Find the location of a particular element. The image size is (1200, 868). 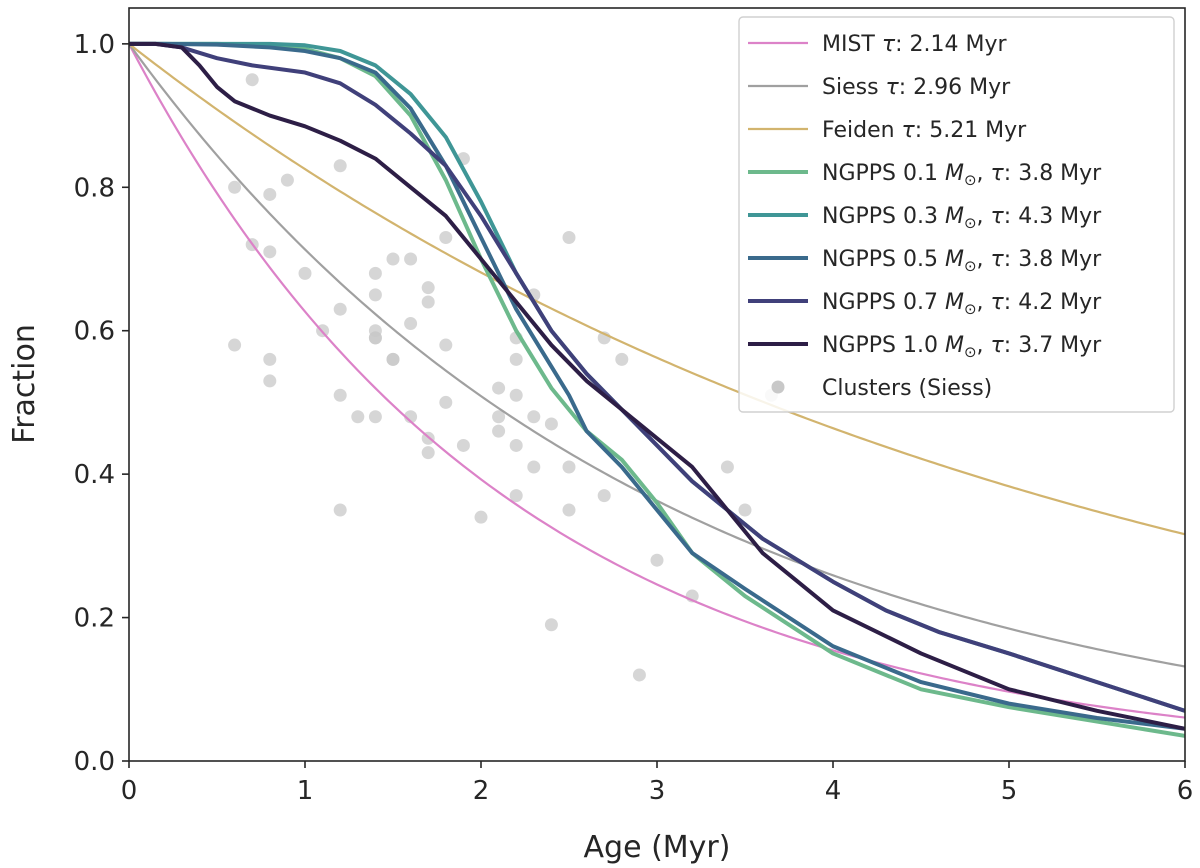

legend-label-feiden: Feiden τ: 5.21 Myr is located at coordinates (924, 130).